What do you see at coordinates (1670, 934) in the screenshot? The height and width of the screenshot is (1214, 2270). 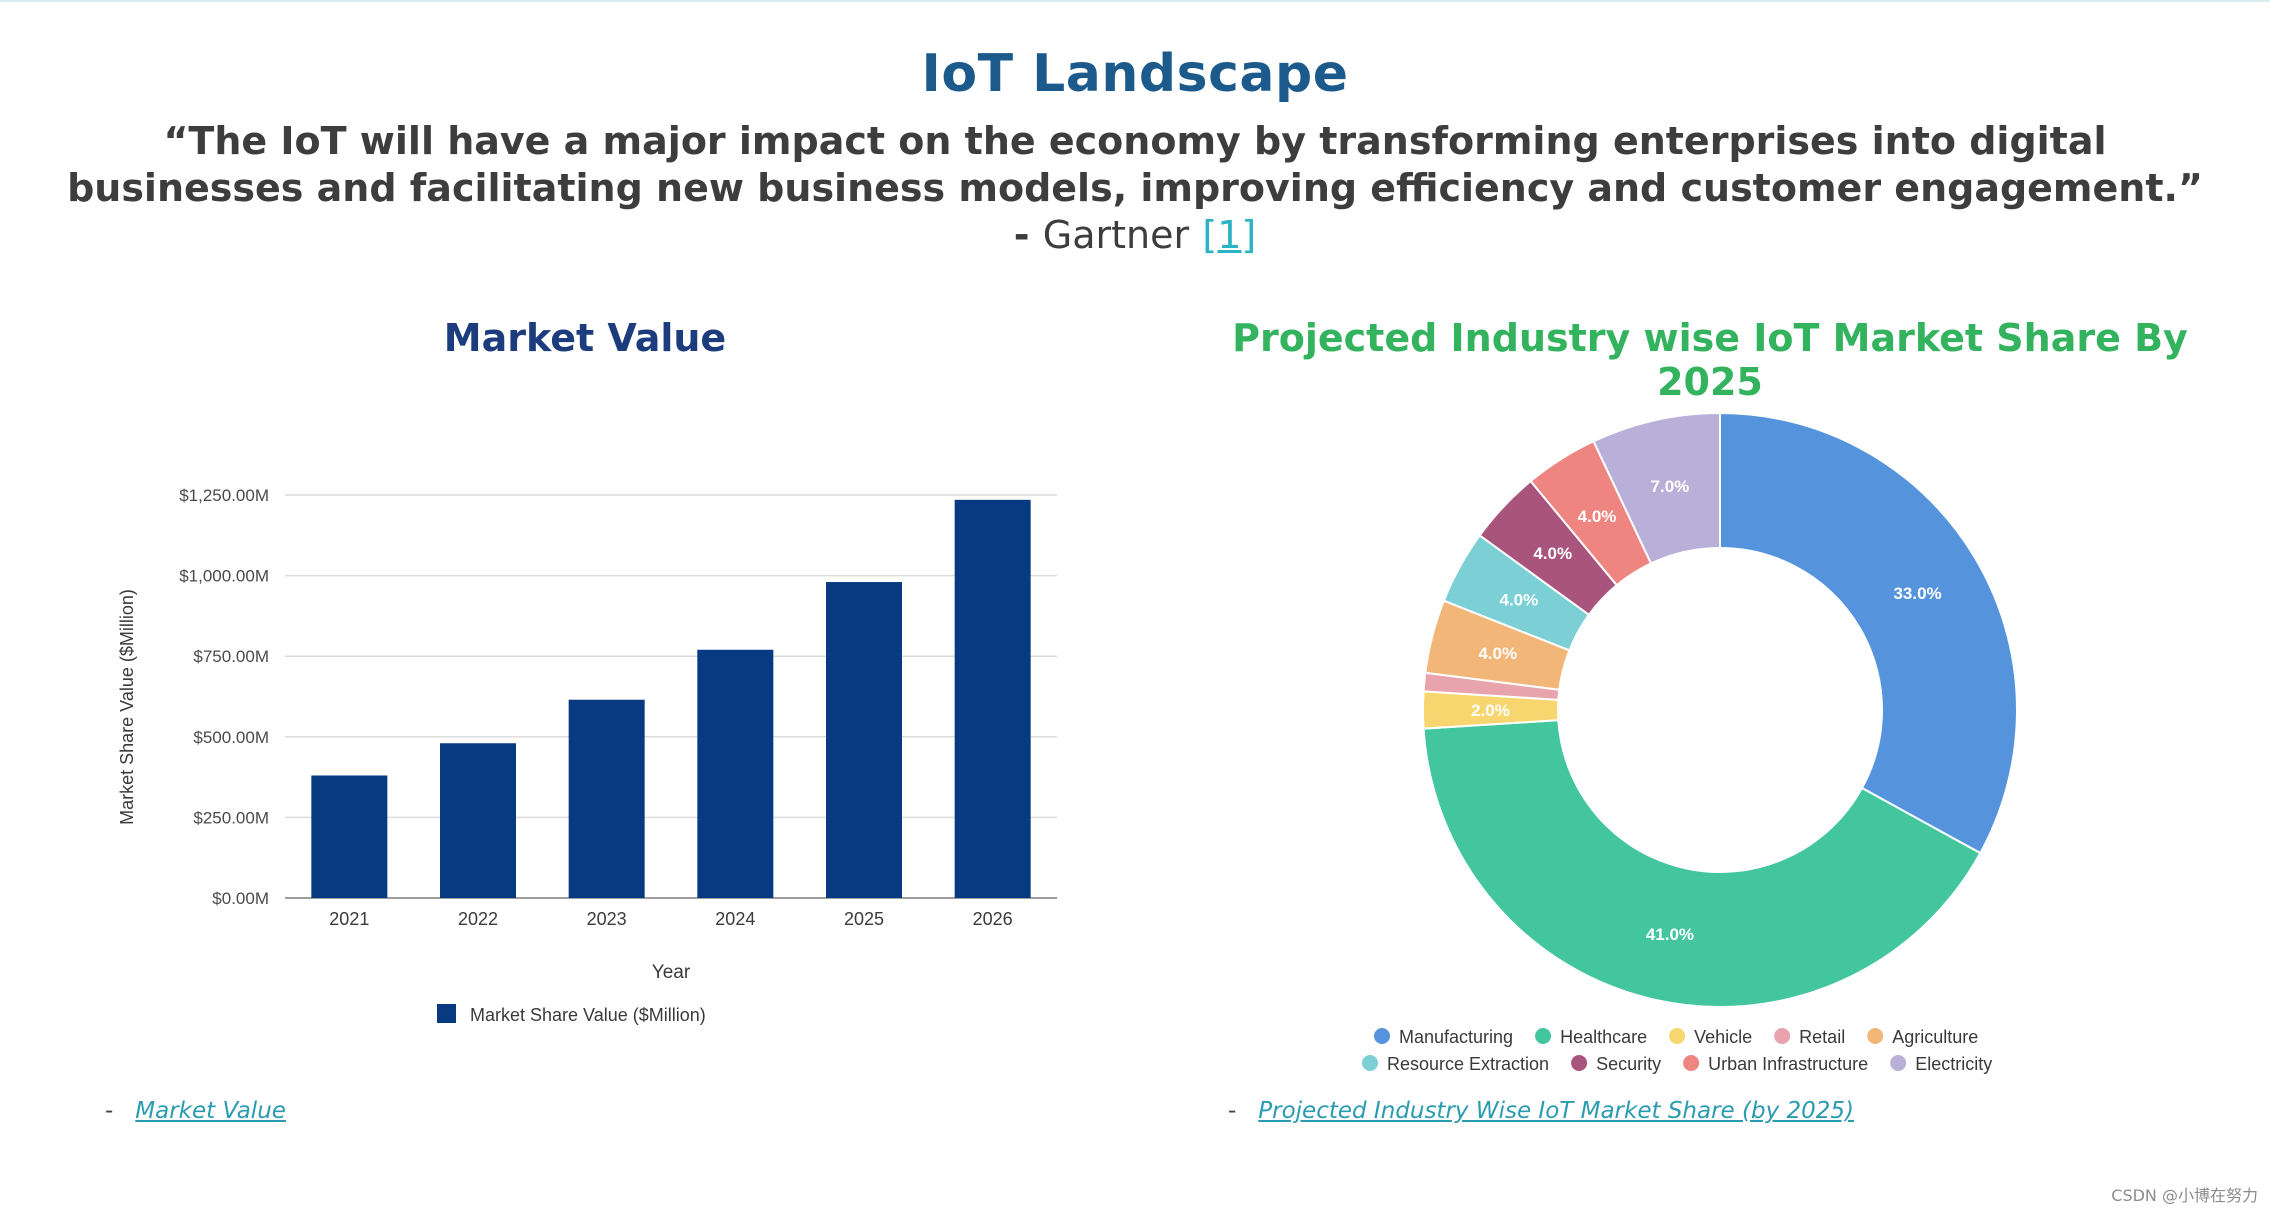 I see `slice-label: 41.0%` at bounding box center [1670, 934].